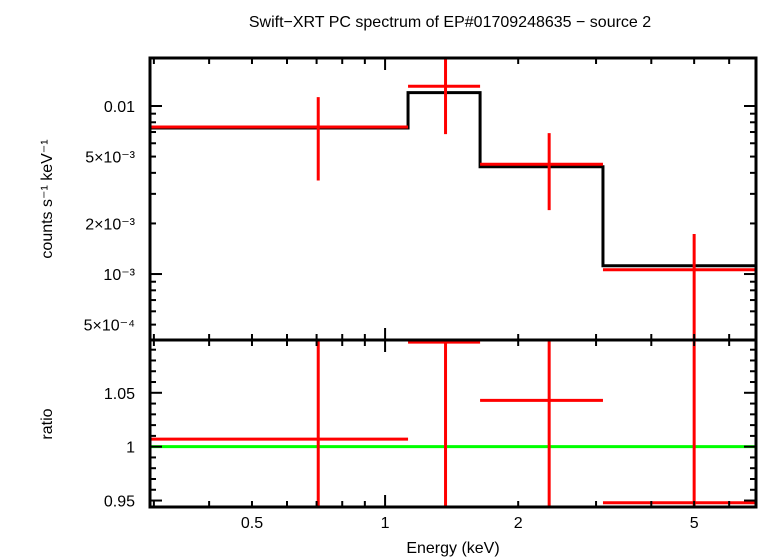 This screenshot has width=758, height=558. I want to click on x-tick-label: 1, so click(385, 523).